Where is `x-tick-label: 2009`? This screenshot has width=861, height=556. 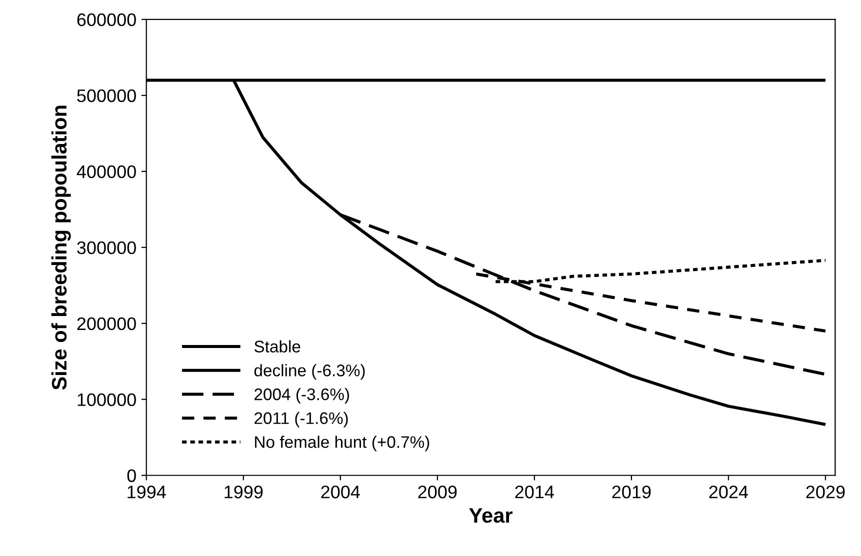 x-tick-label: 2009 is located at coordinates (437, 492).